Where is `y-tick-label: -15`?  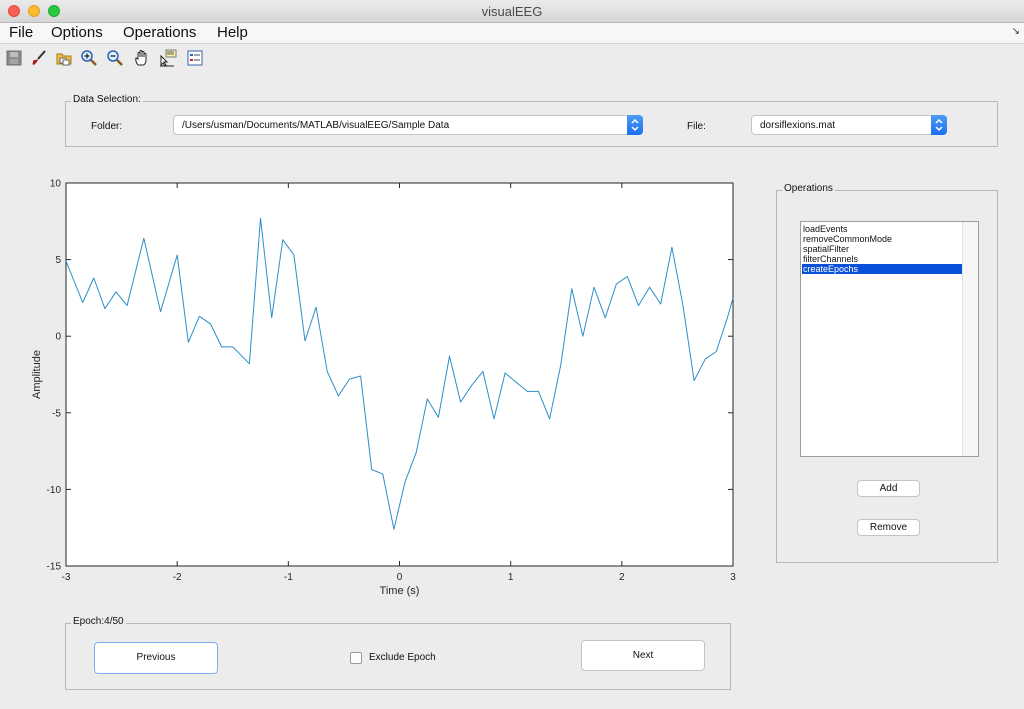 y-tick-label: -15 is located at coordinates (54, 567).